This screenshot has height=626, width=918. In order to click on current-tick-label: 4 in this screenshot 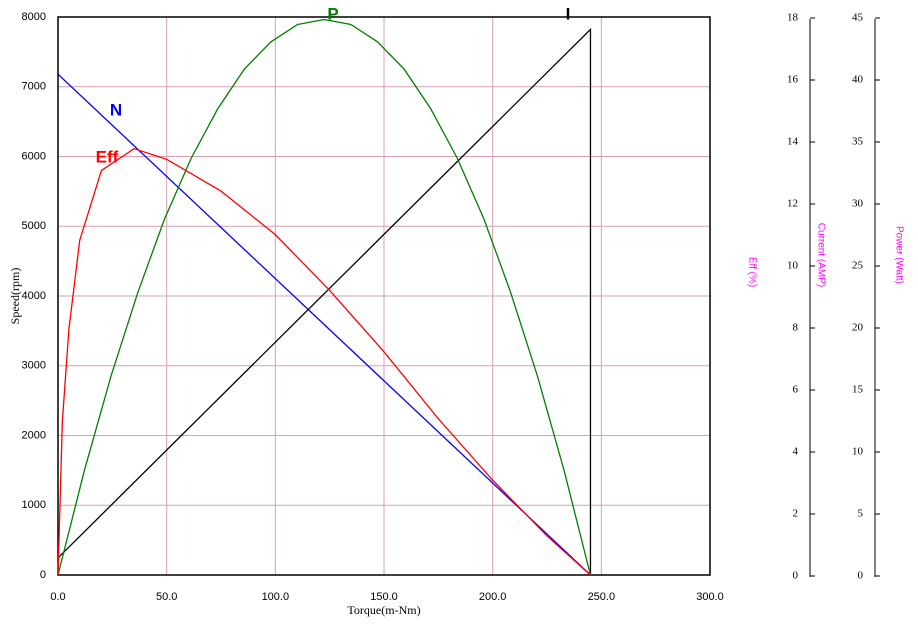, I will do `click(796, 452)`.